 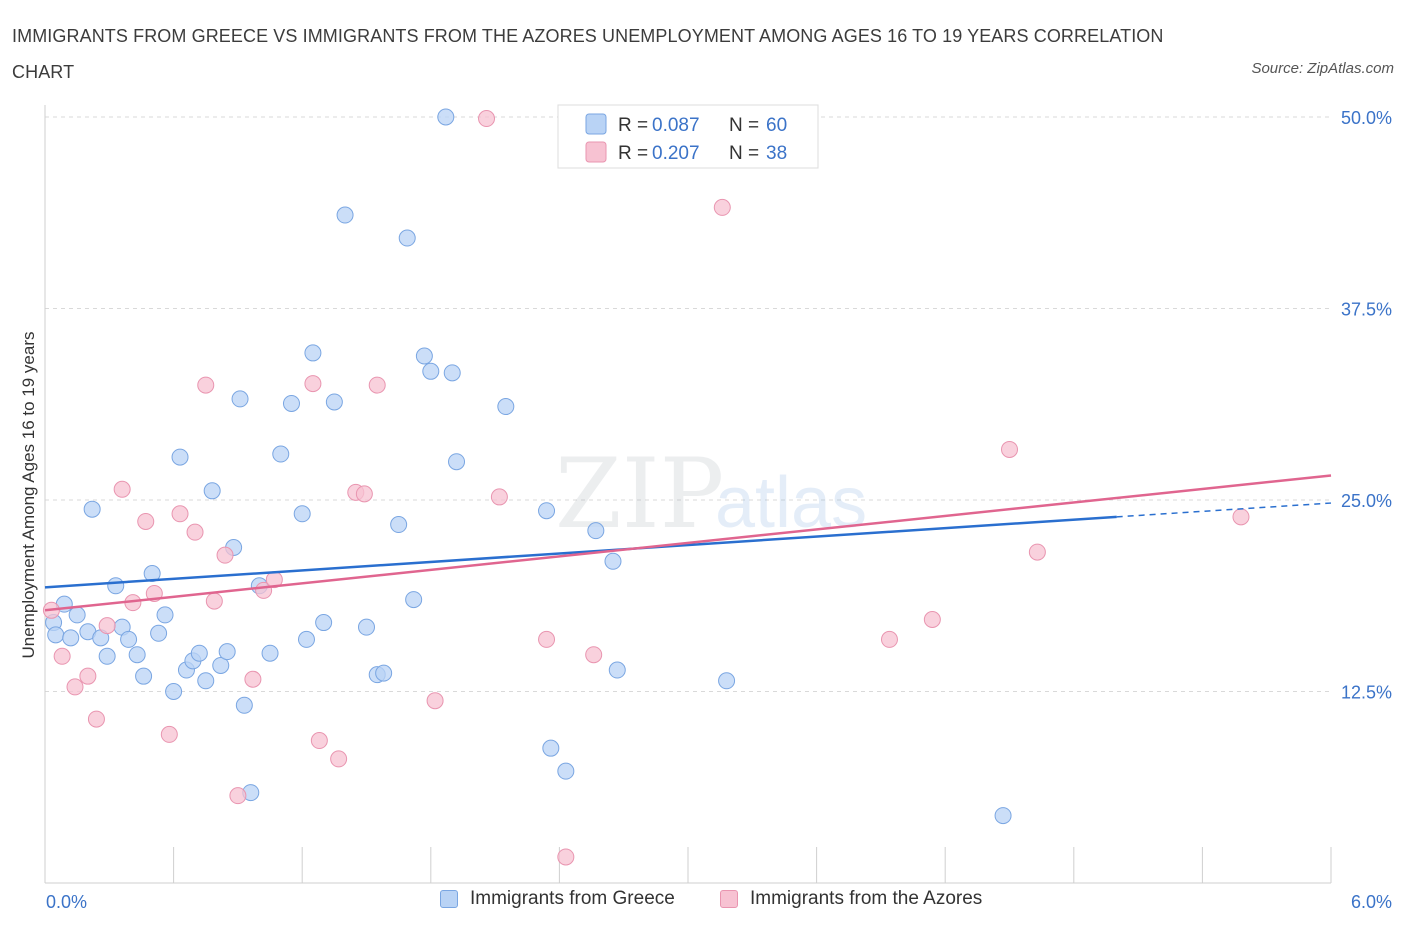 I want to click on y-tick-label: 12.5%, so click(x=1366, y=693).